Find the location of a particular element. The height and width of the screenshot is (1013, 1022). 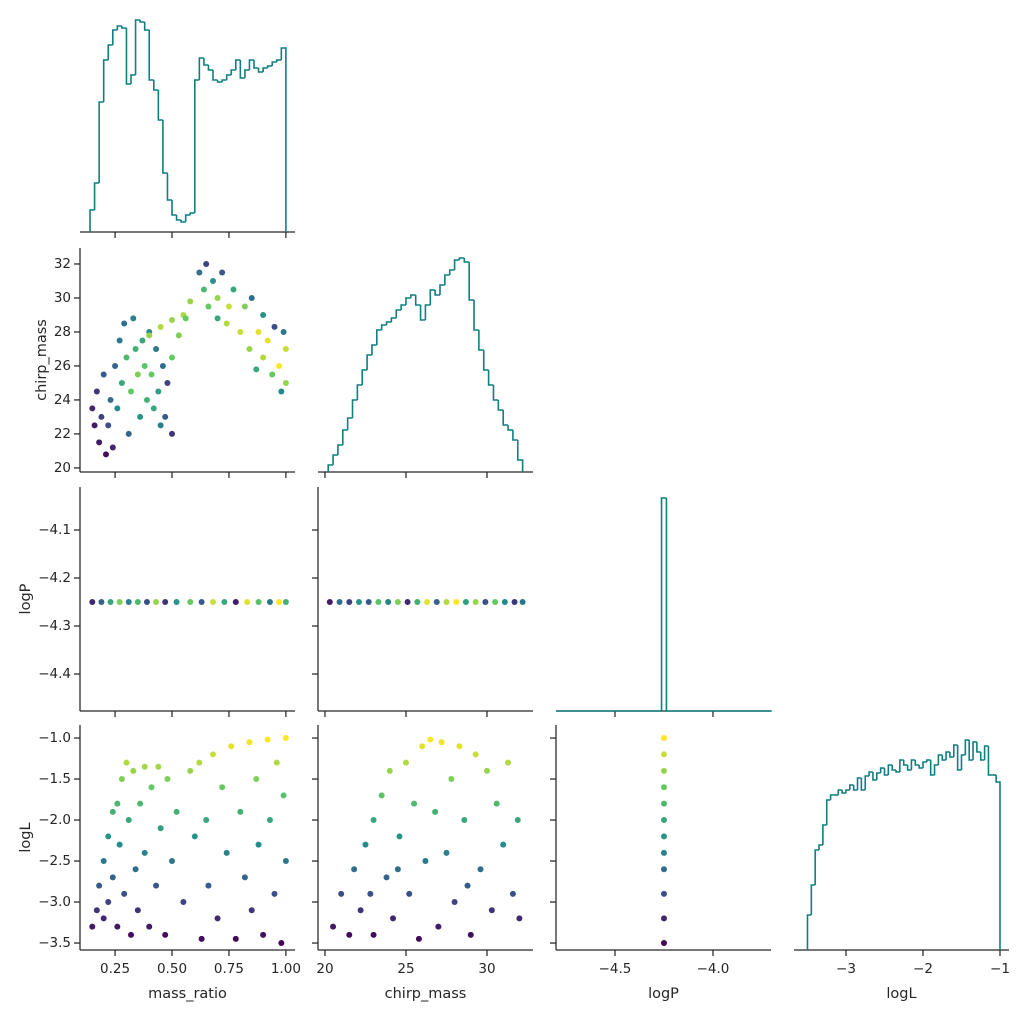

y-tick-label: −4.3 is located at coordinates (54, 626).